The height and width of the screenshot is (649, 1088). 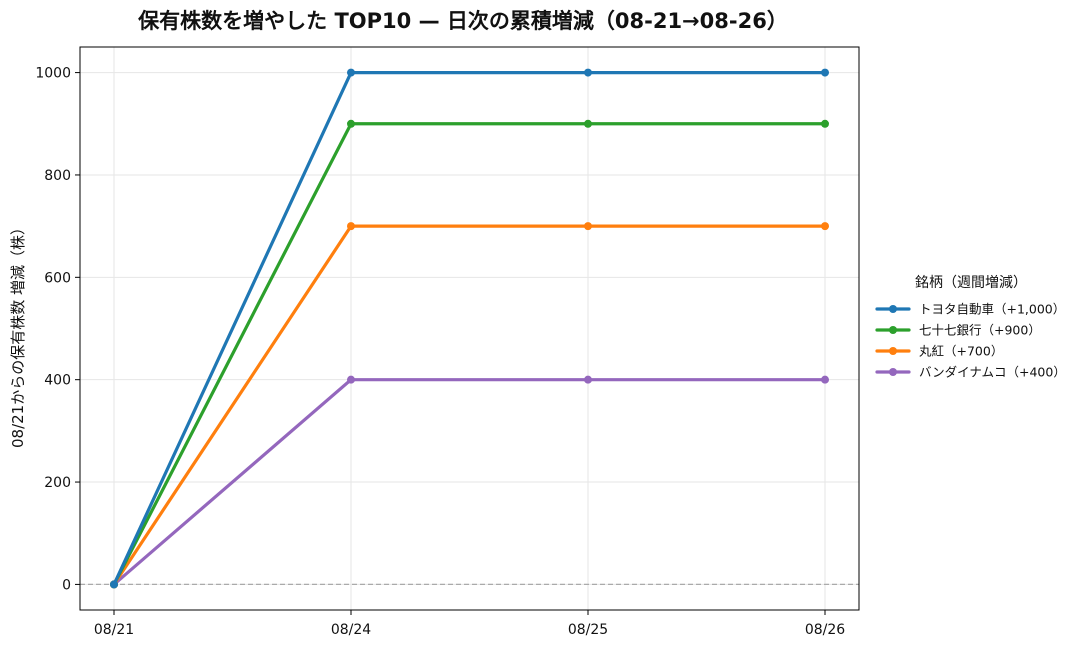 What do you see at coordinates (57, 381) in the screenshot?
I see `y-tick-label-2: 400` at bounding box center [57, 381].